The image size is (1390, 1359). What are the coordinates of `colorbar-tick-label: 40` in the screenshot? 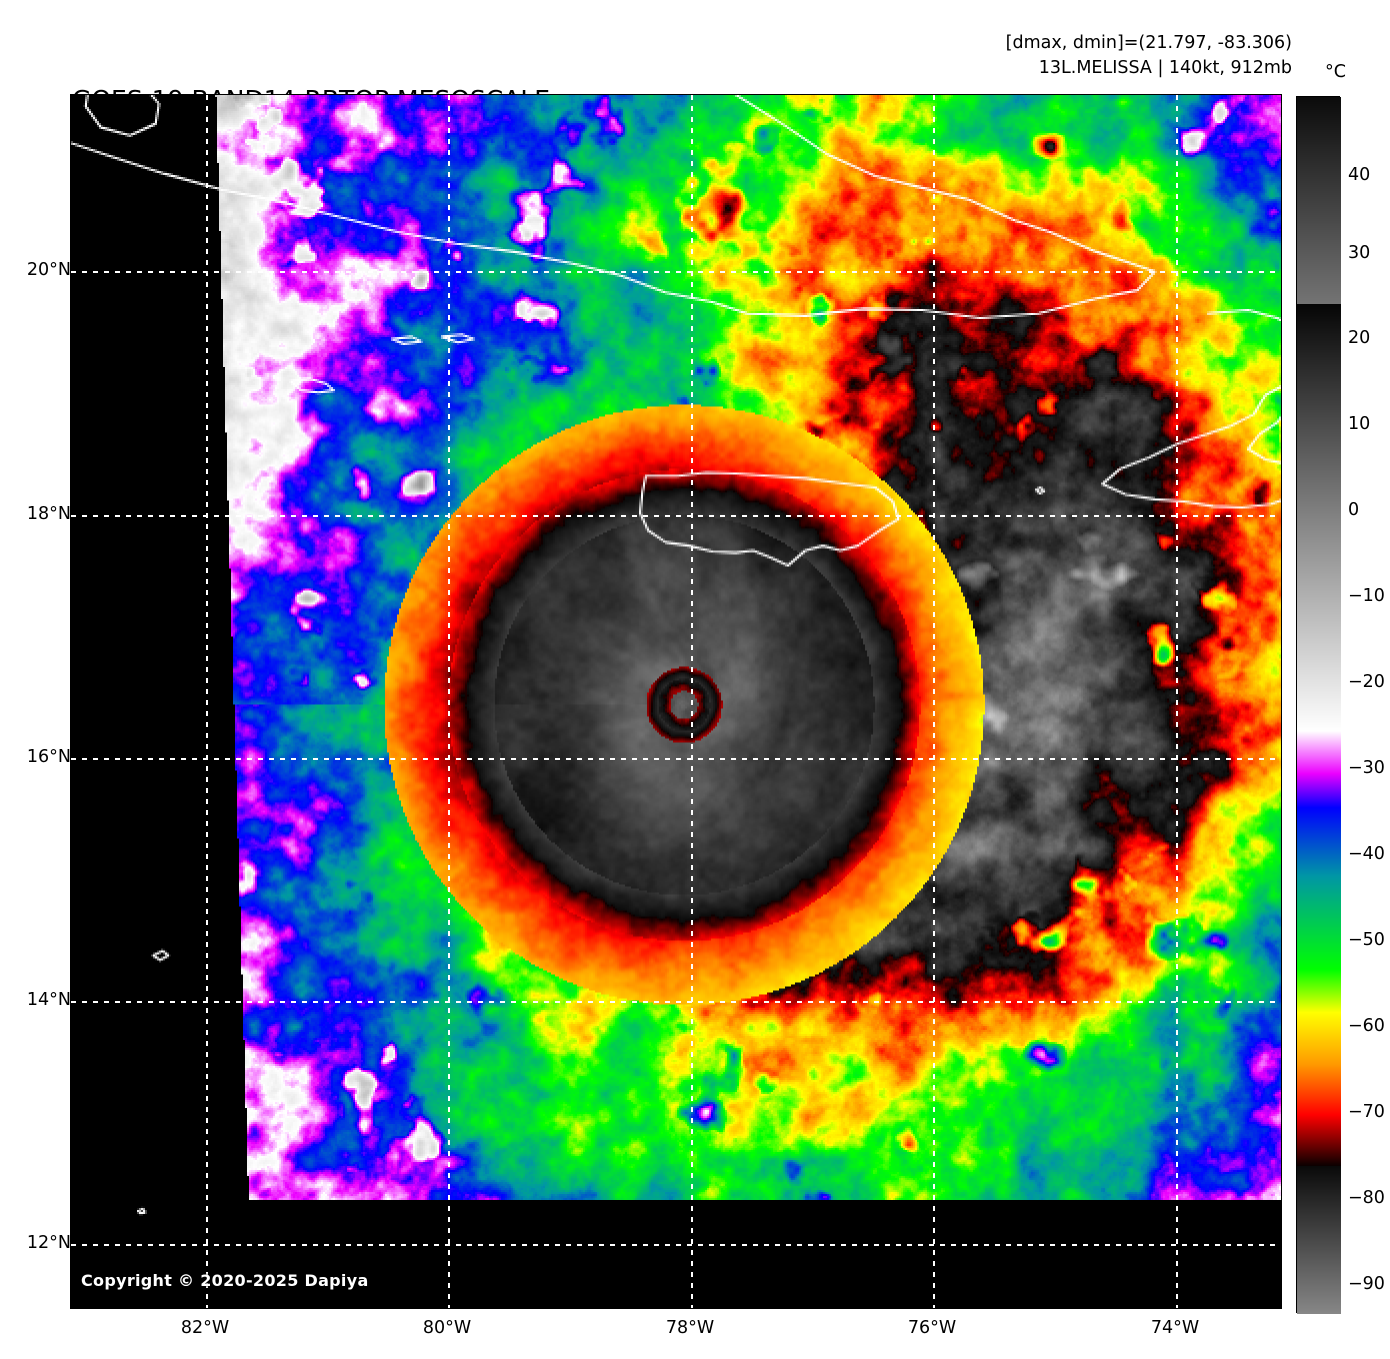 It's located at (1359, 175).